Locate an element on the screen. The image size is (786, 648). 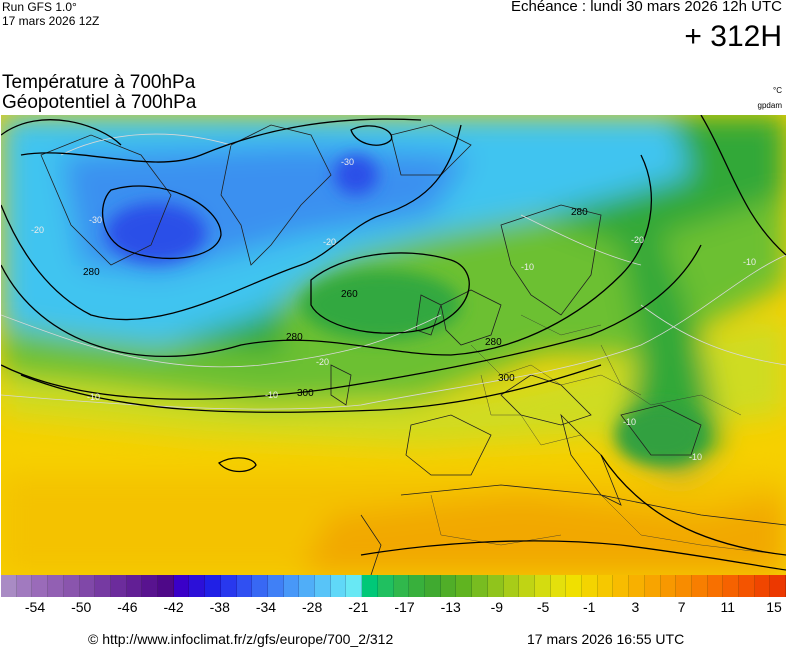
color-scale-tick-label: -9 is located at coordinates (497, 607).